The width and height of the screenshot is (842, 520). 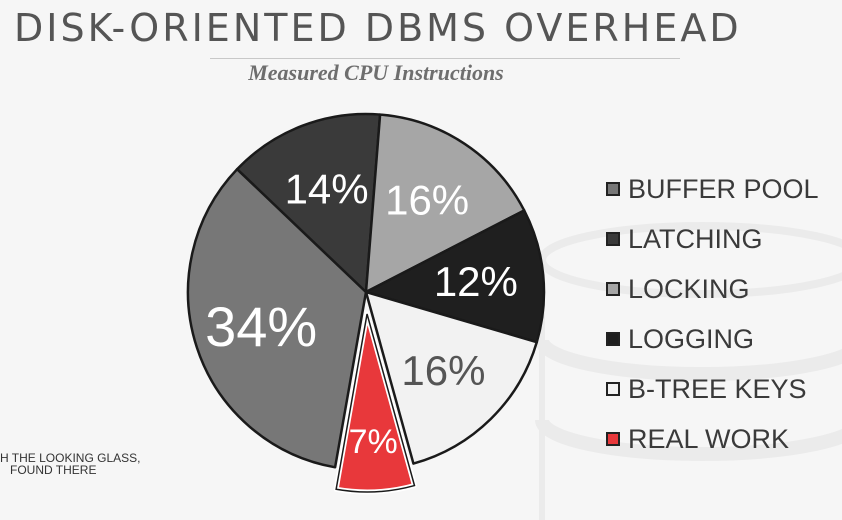 What do you see at coordinates (373, 442) in the screenshot?
I see `data-label-real-work: 7%` at bounding box center [373, 442].